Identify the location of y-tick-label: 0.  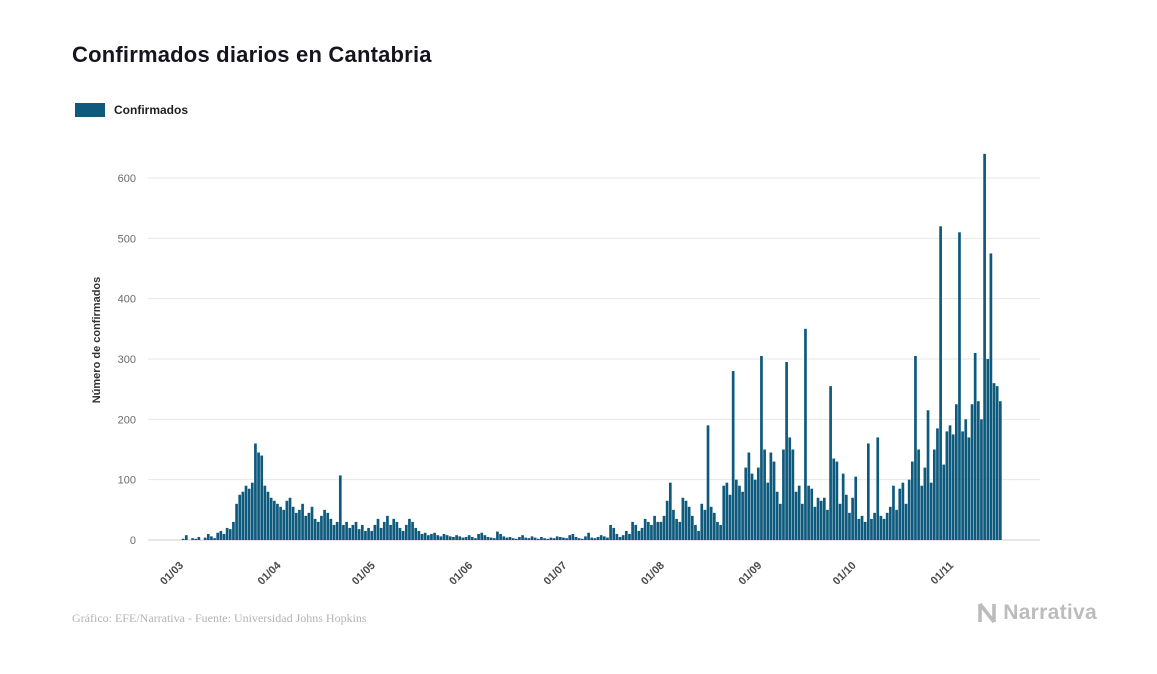
(133, 541).